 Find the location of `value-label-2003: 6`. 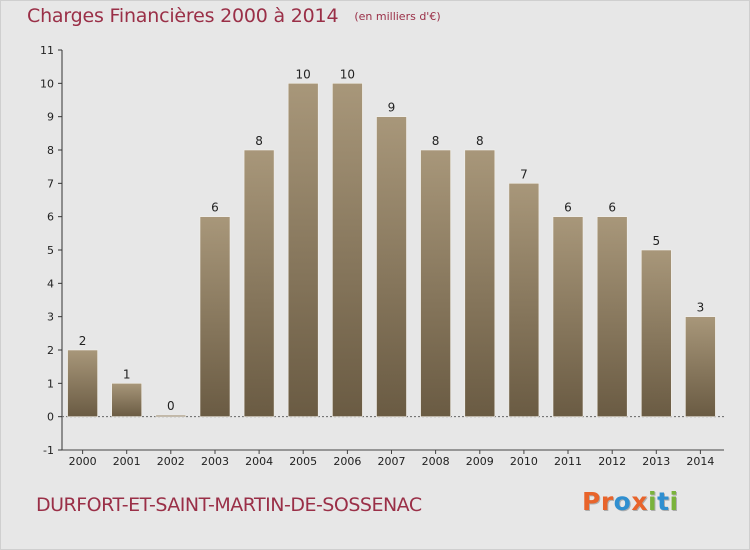

value-label-2003: 6 is located at coordinates (215, 208).